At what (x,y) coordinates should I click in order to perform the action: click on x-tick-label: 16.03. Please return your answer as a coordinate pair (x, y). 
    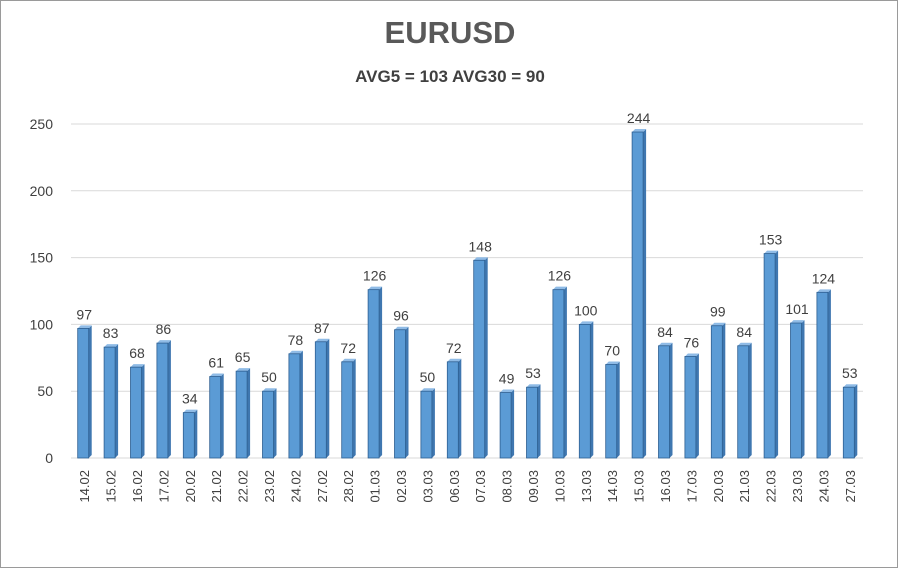
    Looking at the image, I should click on (665, 486).